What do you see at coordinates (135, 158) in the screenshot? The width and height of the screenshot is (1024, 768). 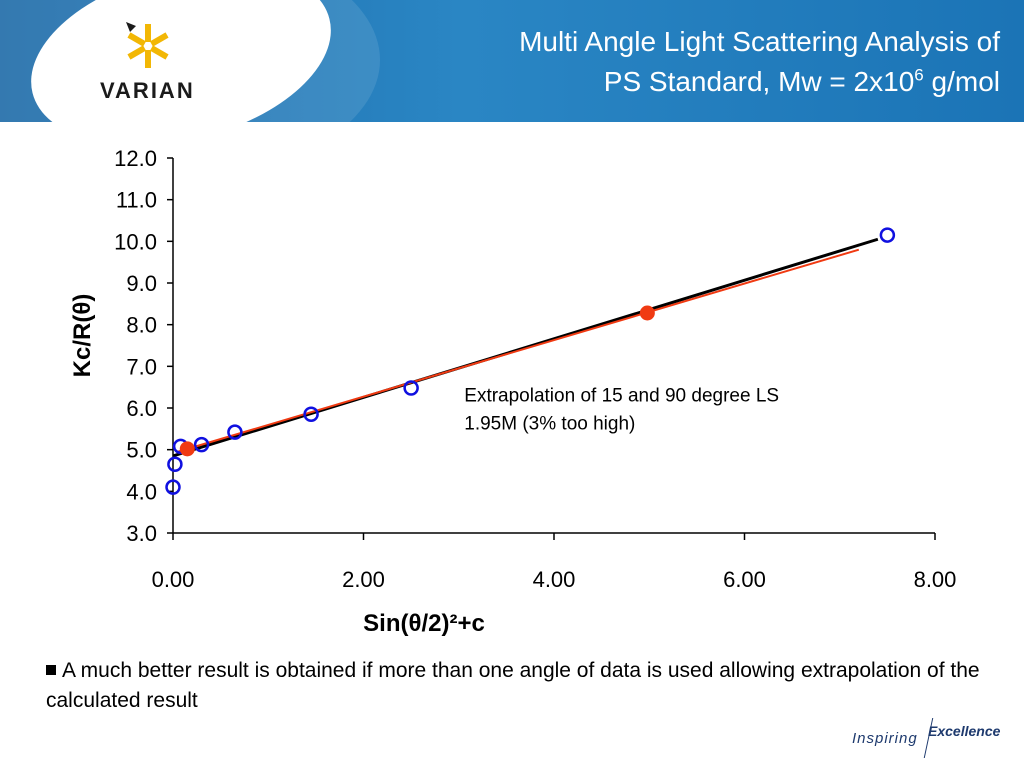 I see `y-tick-label: 12.0` at bounding box center [135, 158].